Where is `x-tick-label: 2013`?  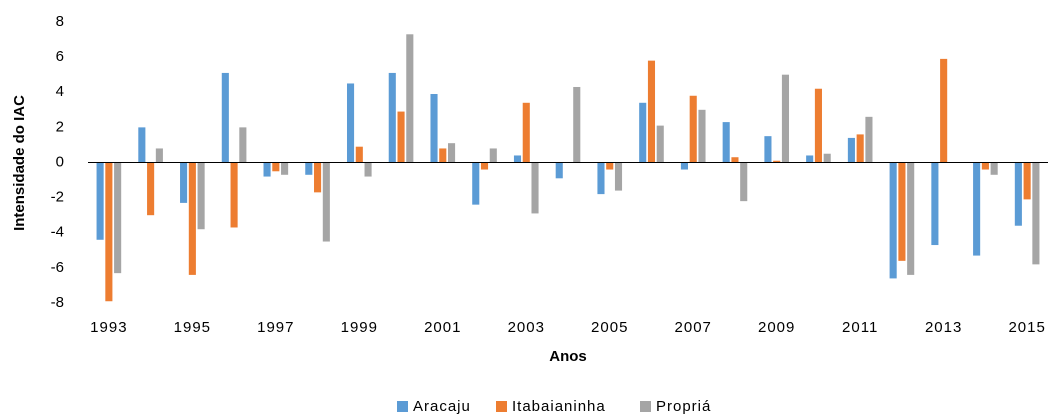
x-tick-label: 2013 is located at coordinates (943, 327).